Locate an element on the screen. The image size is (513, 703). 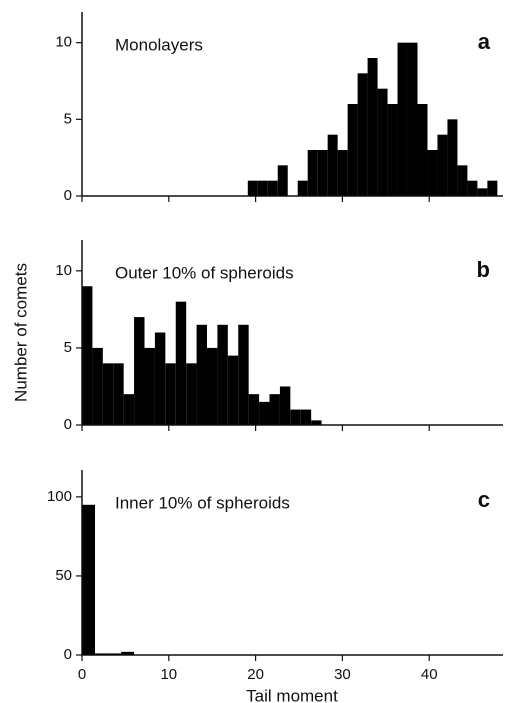
y-tick-label: 50 is located at coordinates (63, 575).